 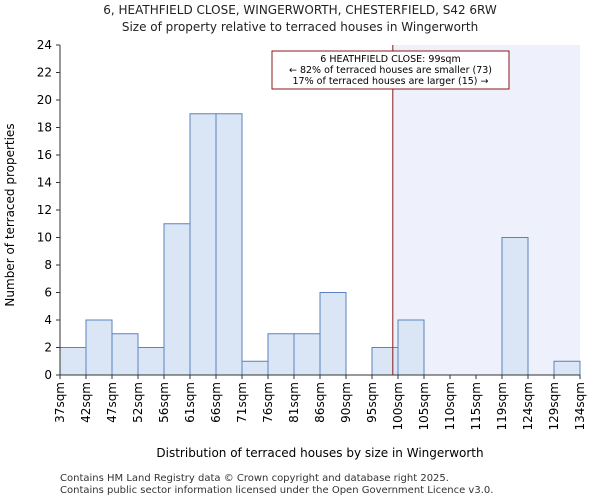 What do you see at coordinates (48, 320) in the screenshot?
I see `y-tick-label: 4` at bounding box center [48, 320].